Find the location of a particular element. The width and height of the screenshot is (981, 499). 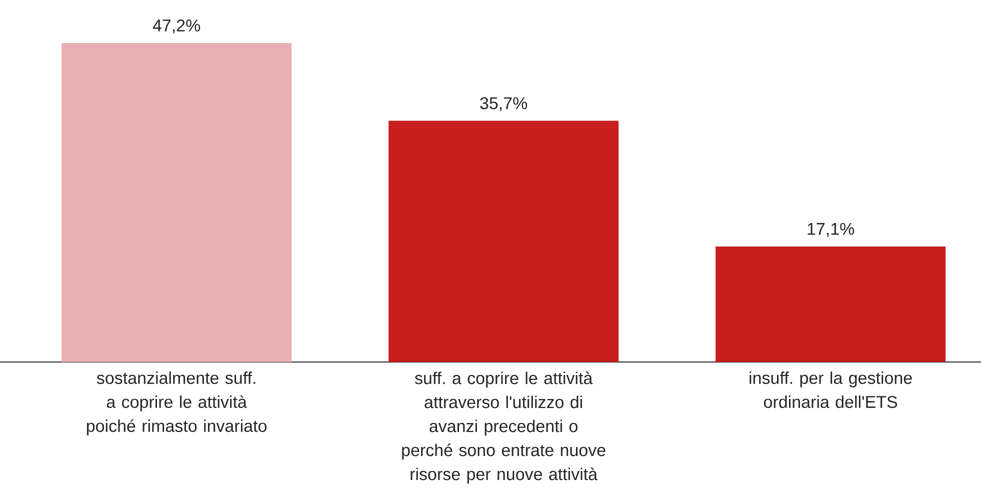

x-tick-label: sostanzialmente suff. a coprire le attività poiché rimasto invariato is located at coordinates (176, 404).